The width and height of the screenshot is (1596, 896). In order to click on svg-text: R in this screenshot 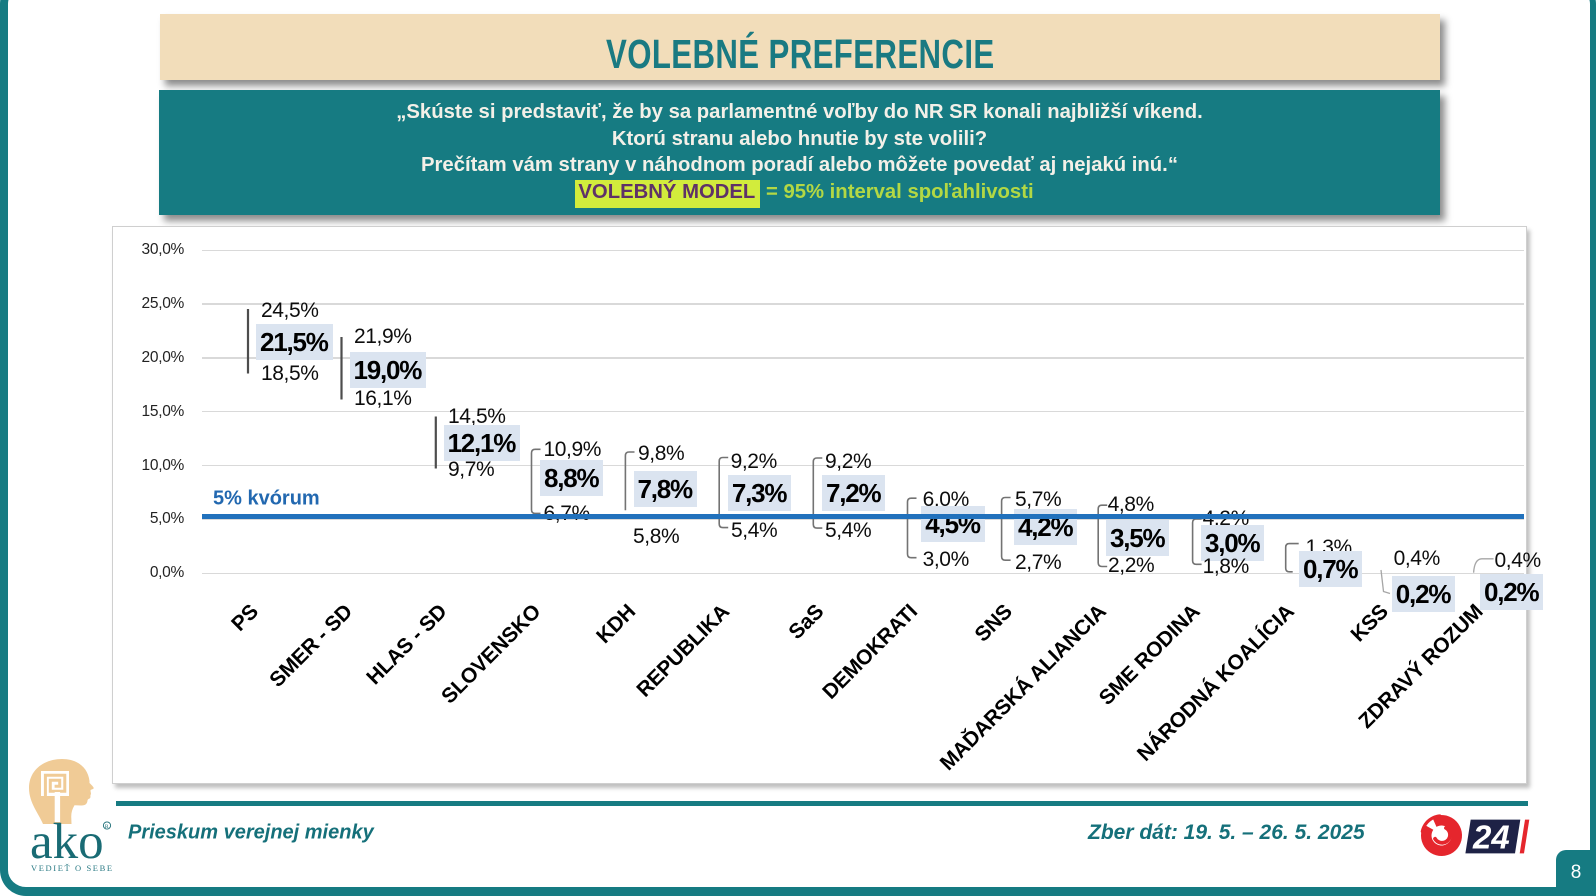, I will do `click(107, 827)`.